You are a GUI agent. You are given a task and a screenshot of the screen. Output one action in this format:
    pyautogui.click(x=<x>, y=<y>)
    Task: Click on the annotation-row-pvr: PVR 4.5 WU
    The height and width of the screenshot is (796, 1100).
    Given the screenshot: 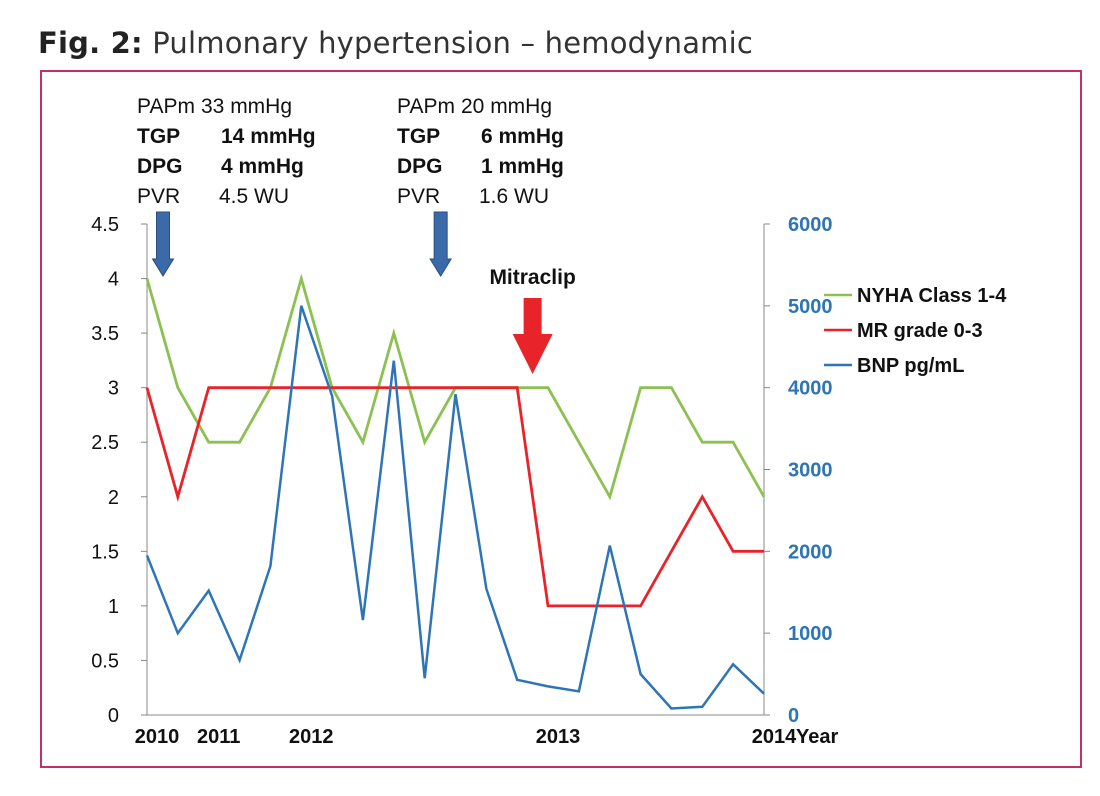 What is the action you would take?
    pyautogui.click(x=237, y=197)
    